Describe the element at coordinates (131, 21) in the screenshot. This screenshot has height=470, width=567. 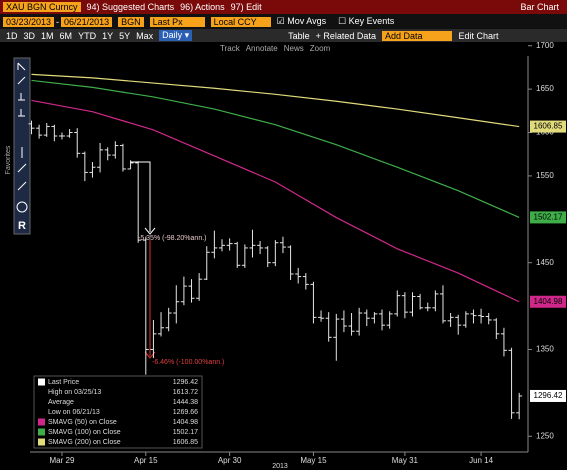
I see `source: BGN` at that location.